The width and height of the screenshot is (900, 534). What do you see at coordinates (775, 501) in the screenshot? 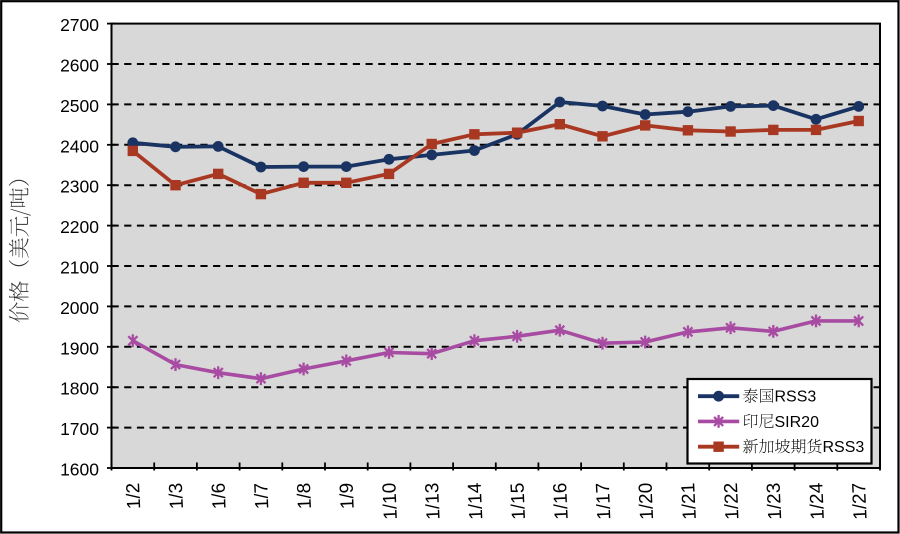
I see `svg-text: 1/23` at bounding box center [775, 501].